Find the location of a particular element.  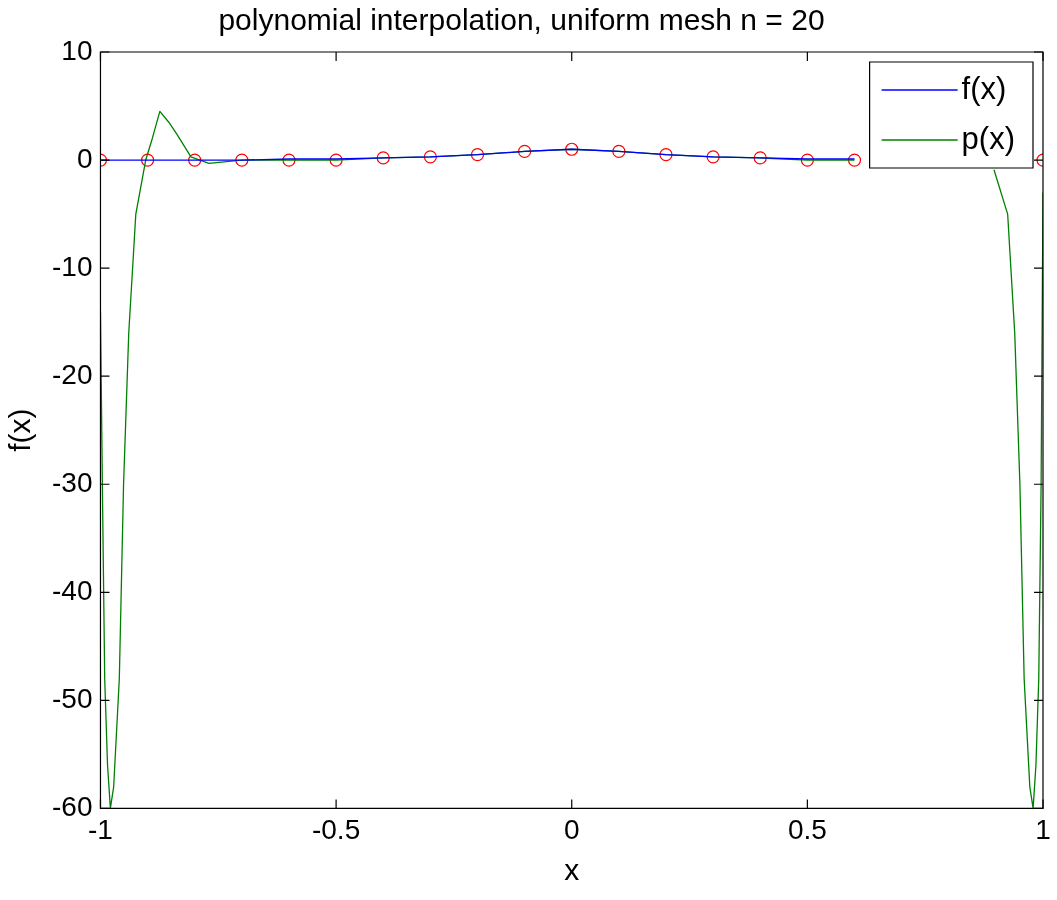

legend-label: f(x) is located at coordinates (984, 88).